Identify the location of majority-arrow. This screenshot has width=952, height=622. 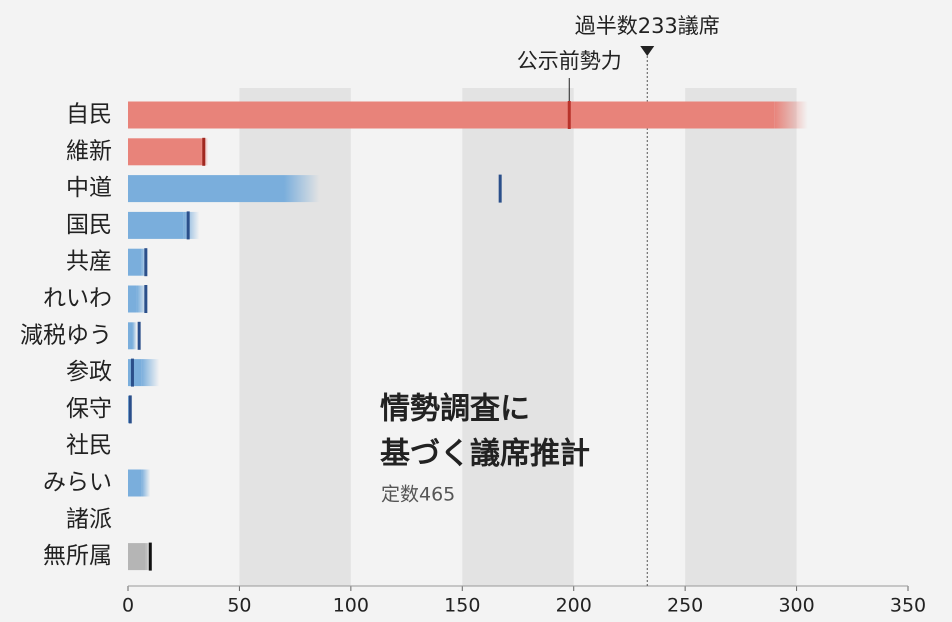
(647, 51).